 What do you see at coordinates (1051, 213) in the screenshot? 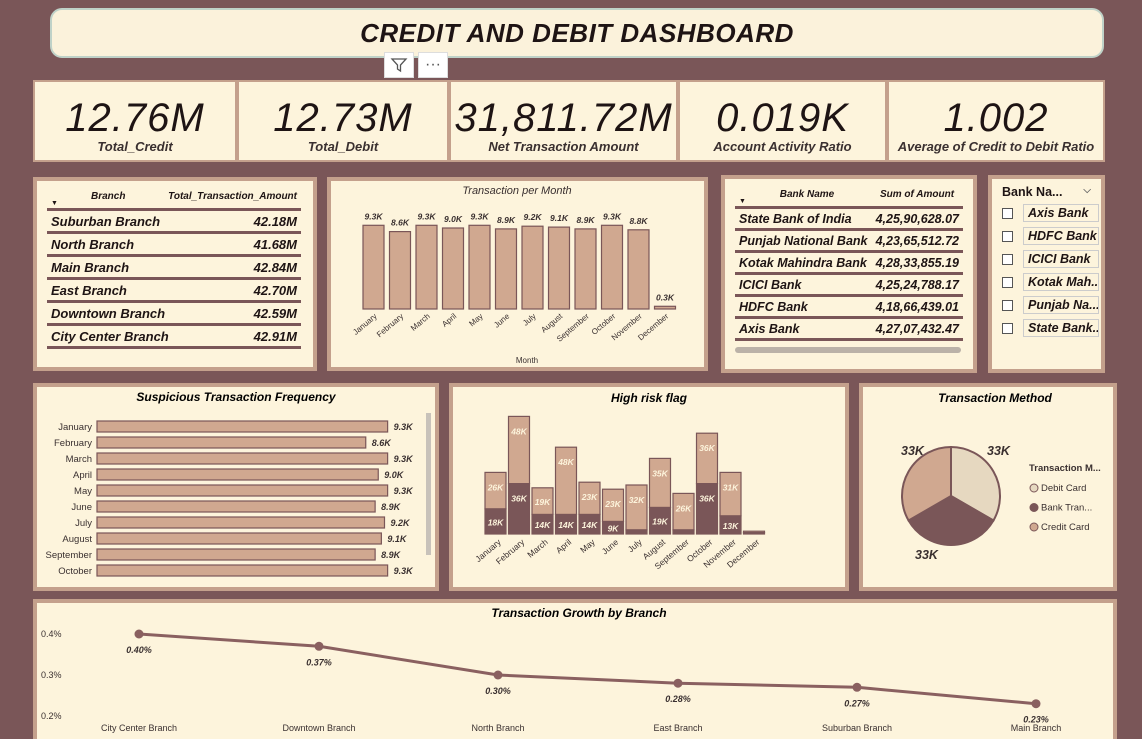
I see `slicer-item: Axis Bank` at bounding box center [1051, 213].